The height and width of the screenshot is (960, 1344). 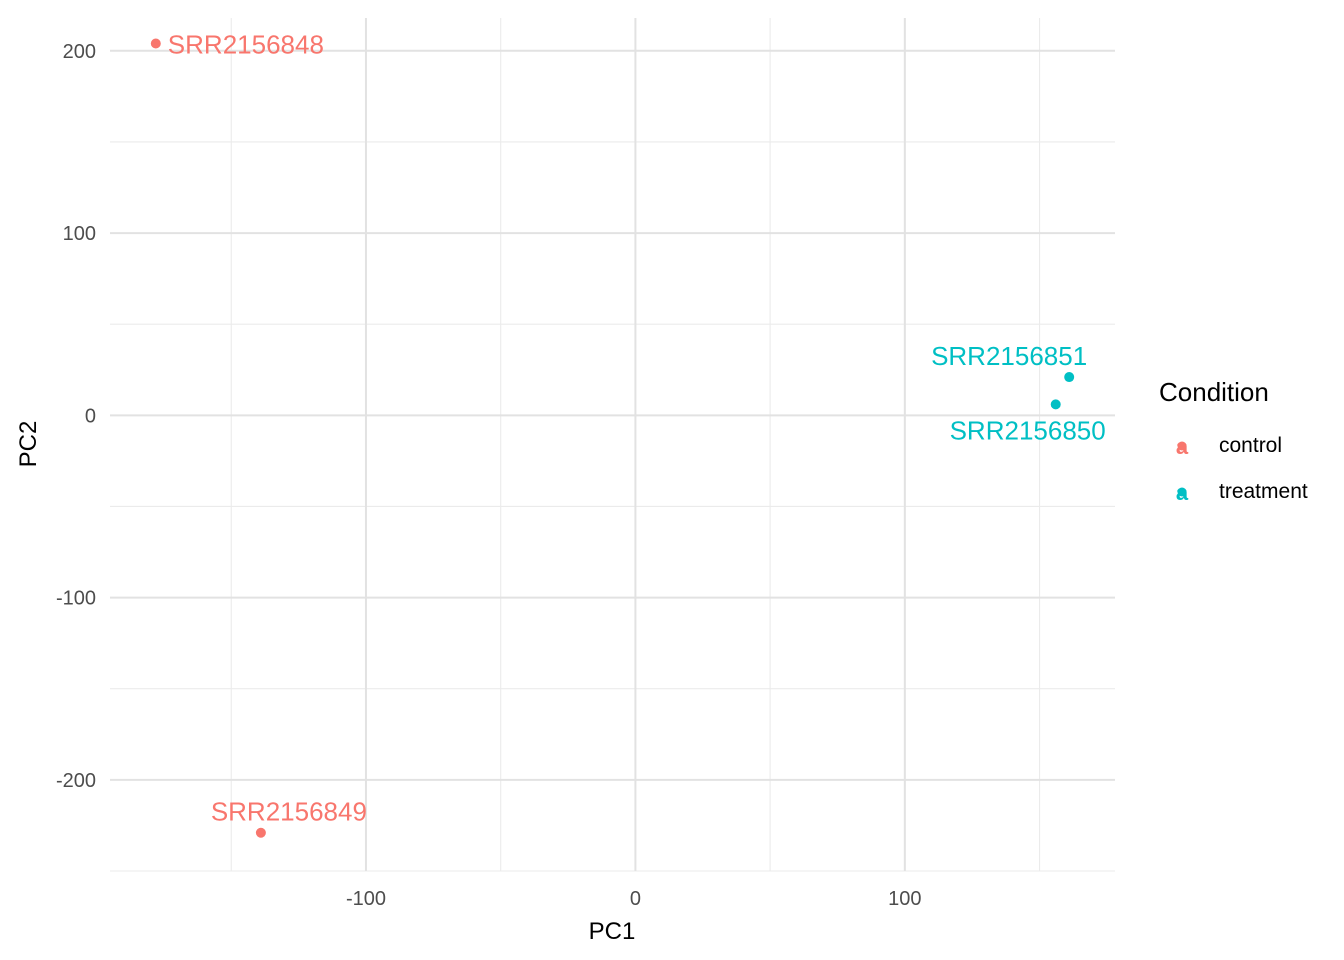 What do you see at coordinates (246, 45) in the screenshot?
I see `point-label: SRR2156848` at bounding box center [246, 45].